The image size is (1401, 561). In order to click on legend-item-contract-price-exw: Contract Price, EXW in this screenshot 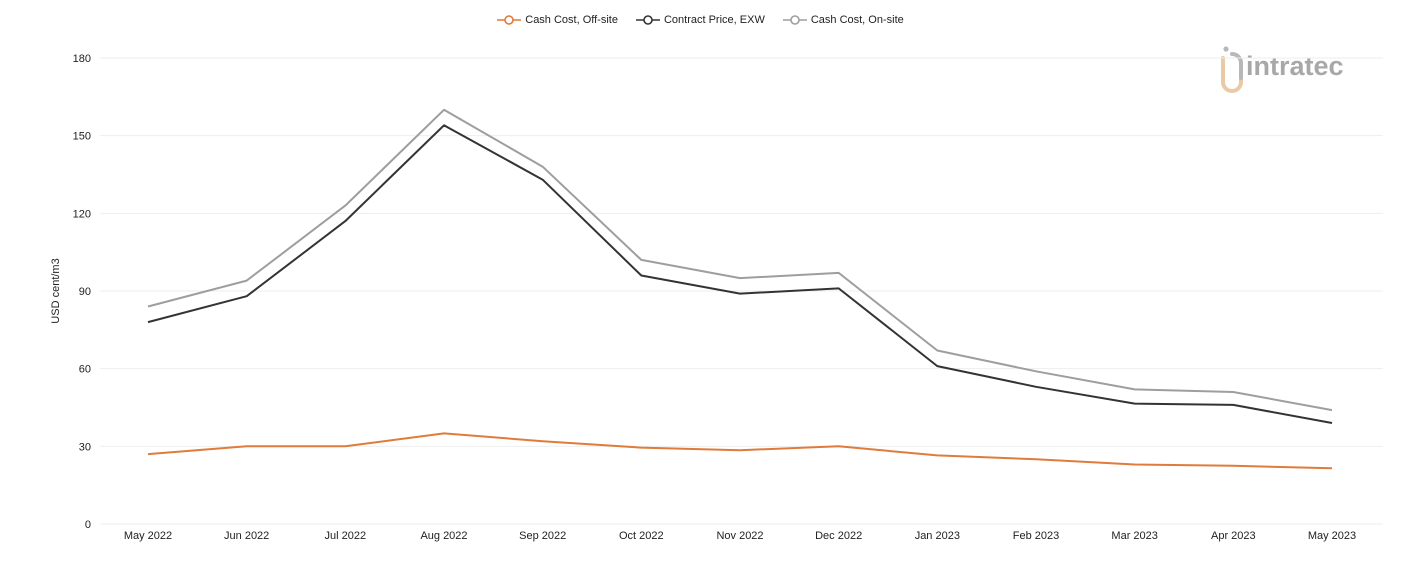, I will do `click(700, 20)`.